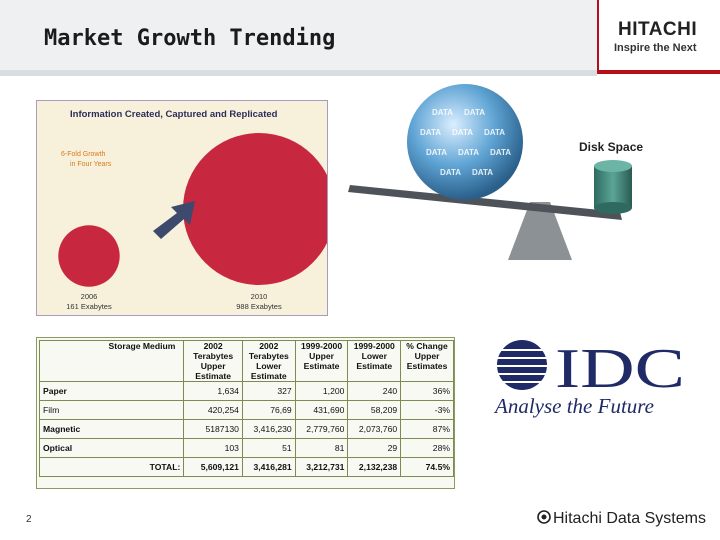  What do you see at coordinates (174, 220) in the screenshot?
I see `growth-arrow` at bounding box center [174, 220].